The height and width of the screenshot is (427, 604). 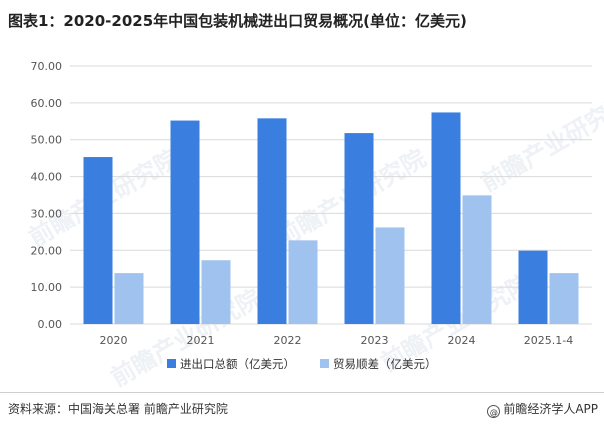 What do you see at coordinates (302, 409) in the screenshot?
I see `footer: 资料来源：中国海关总署 前瞻产业研究院 @ 前瞻经济学人APP` at bounding box center [302, 409].